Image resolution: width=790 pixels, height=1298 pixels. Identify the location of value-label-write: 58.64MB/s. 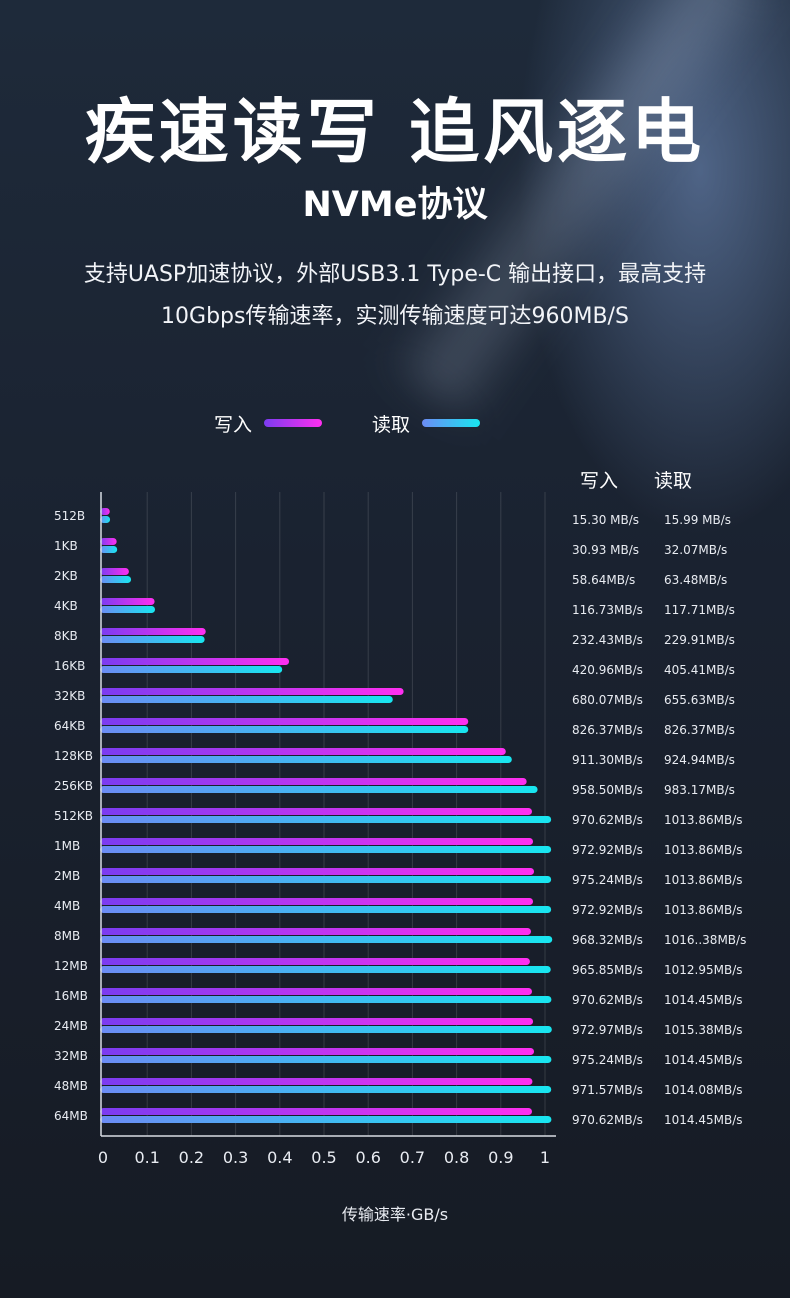
(604, 580).